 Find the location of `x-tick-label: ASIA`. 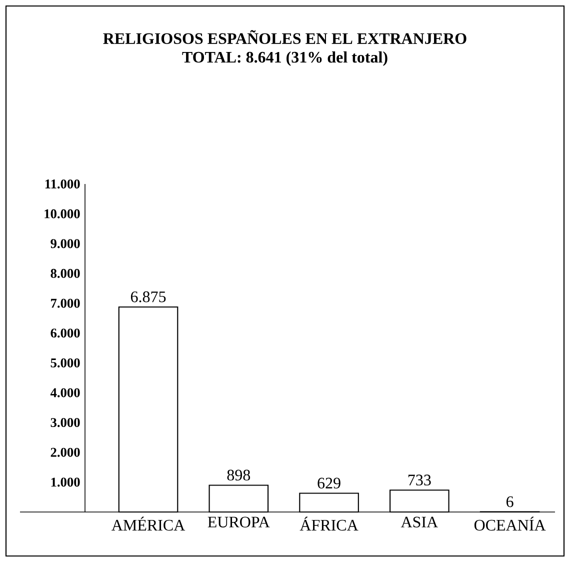

x-tick-label: ASIA is located at coordinates (419, 522).